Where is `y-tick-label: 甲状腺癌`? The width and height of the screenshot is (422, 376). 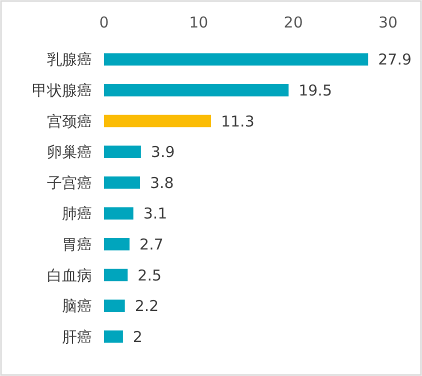 y-tick-label: 甲状腺癌 is located at coordinates (62, 90).